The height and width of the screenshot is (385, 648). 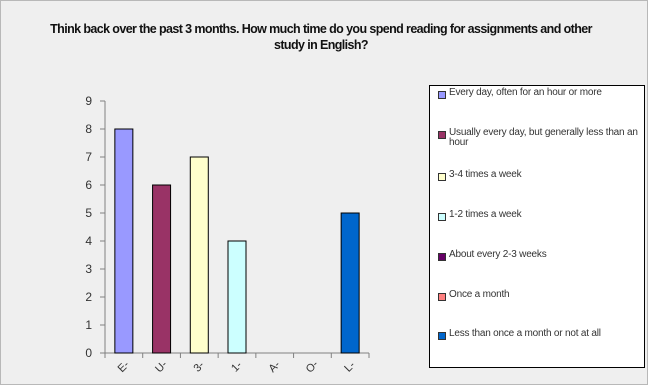 I want to click on y-tick-label: 3, so click(x=88, y=269).